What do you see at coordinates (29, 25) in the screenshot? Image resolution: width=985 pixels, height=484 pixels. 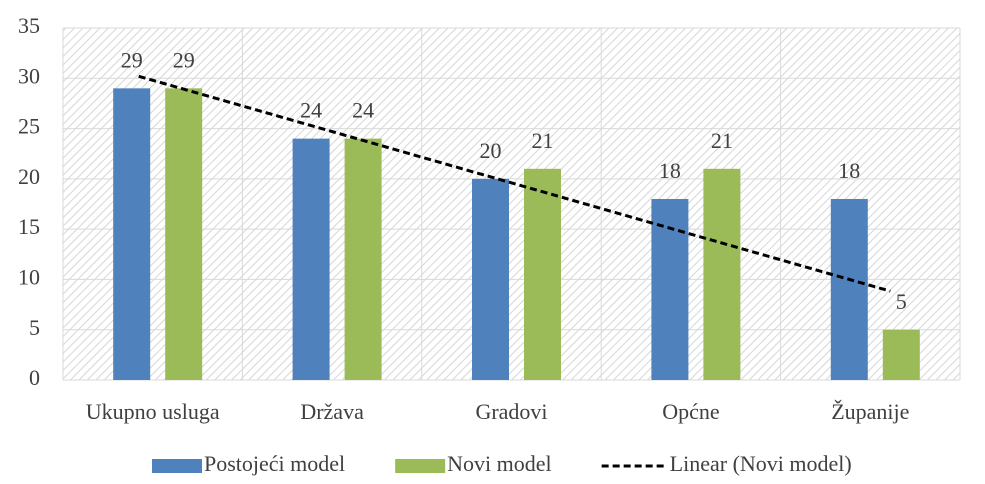 I see `y-tick-label: 35` at bounding box center [29, 25].